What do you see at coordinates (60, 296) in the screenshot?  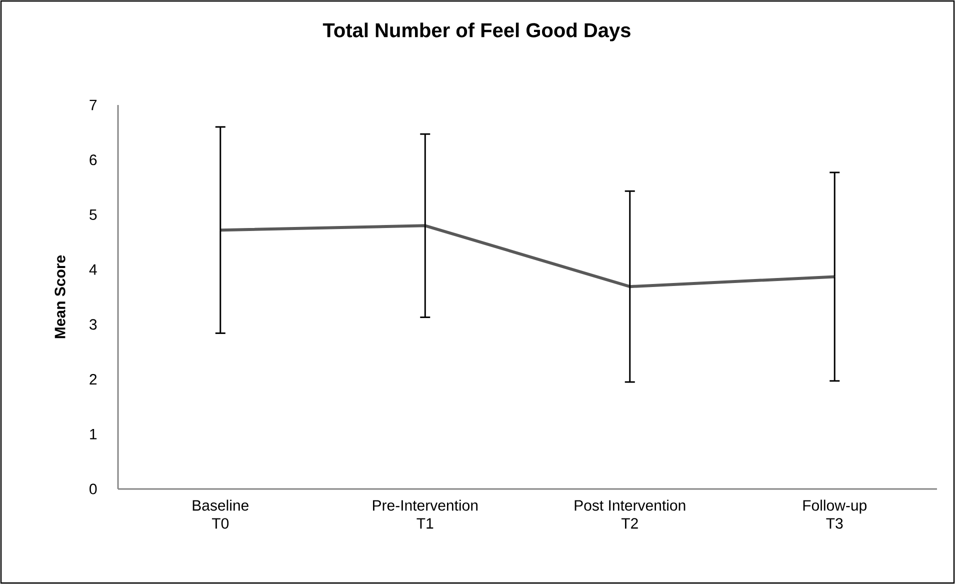 I see `y-axis-title: Mean Score` at bounding box center [60, 296].